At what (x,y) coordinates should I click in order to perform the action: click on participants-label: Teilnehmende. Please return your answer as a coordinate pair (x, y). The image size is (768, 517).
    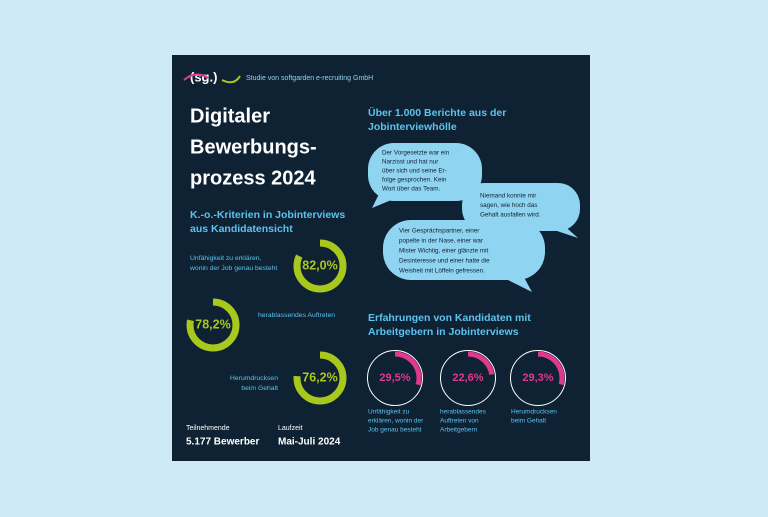
    Looking at the image, I should click on (208, 428).